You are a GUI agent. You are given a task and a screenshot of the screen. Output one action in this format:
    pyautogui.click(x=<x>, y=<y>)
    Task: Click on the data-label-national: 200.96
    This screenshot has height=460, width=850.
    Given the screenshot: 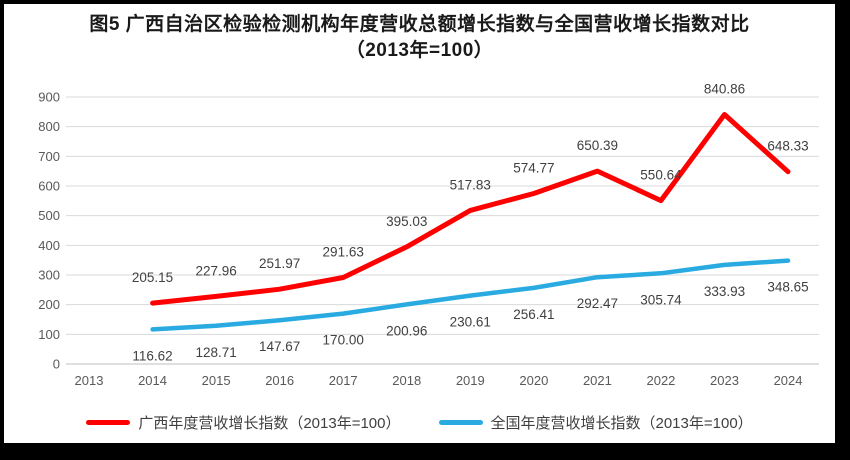 What is the action you would take?
    pyautogui.click(x=406, y=330)
    